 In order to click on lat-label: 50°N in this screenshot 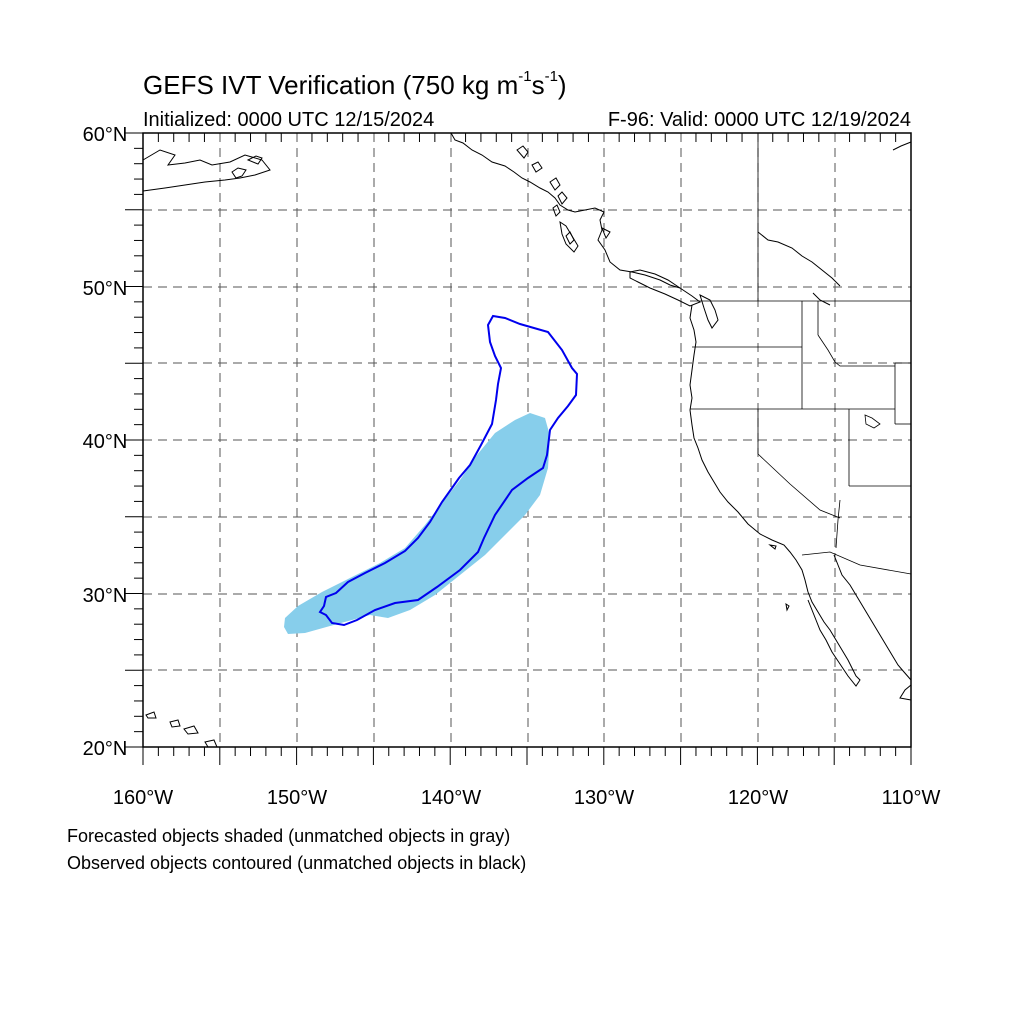, I will do `click(105, 289)`.